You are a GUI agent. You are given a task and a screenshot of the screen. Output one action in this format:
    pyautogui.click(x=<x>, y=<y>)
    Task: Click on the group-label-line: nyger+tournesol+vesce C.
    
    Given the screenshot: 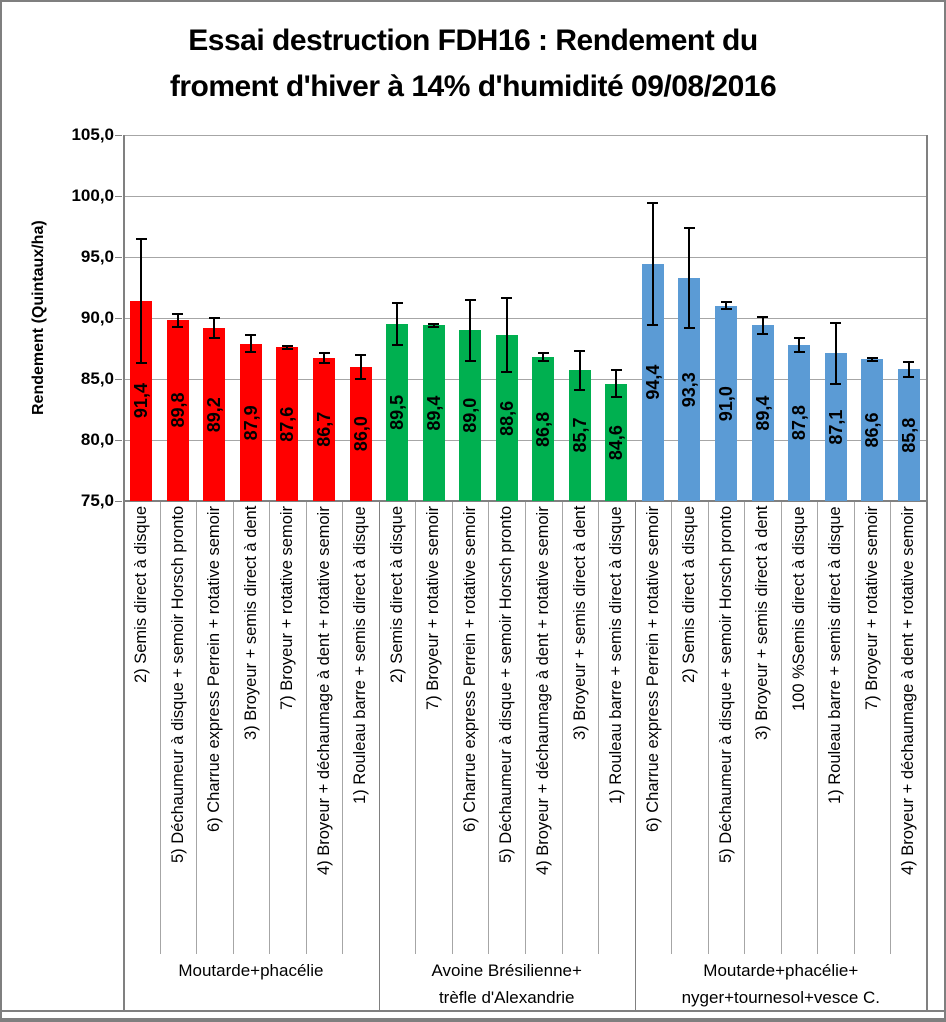 What is the action you would take?
    pyautogui.click(x=781, y=997)
    